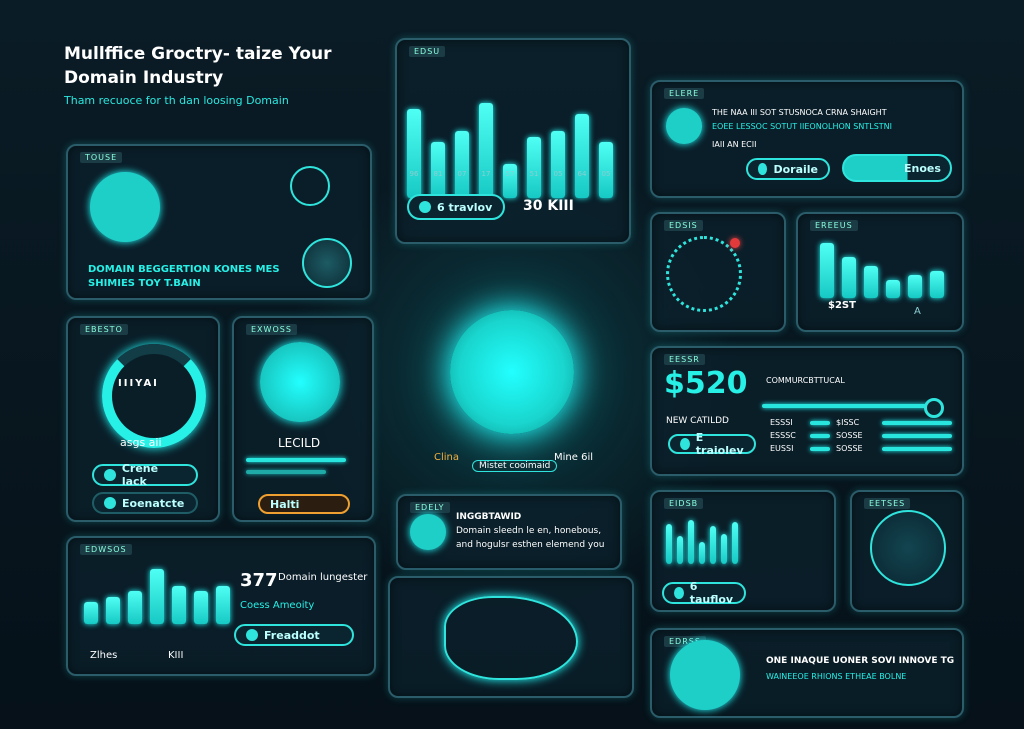 The width and height of the screenshot is (1024, 729). Describe the element at coordinates (917, 311) in the screenshot. I see `small-bars-axis: A` at that location.